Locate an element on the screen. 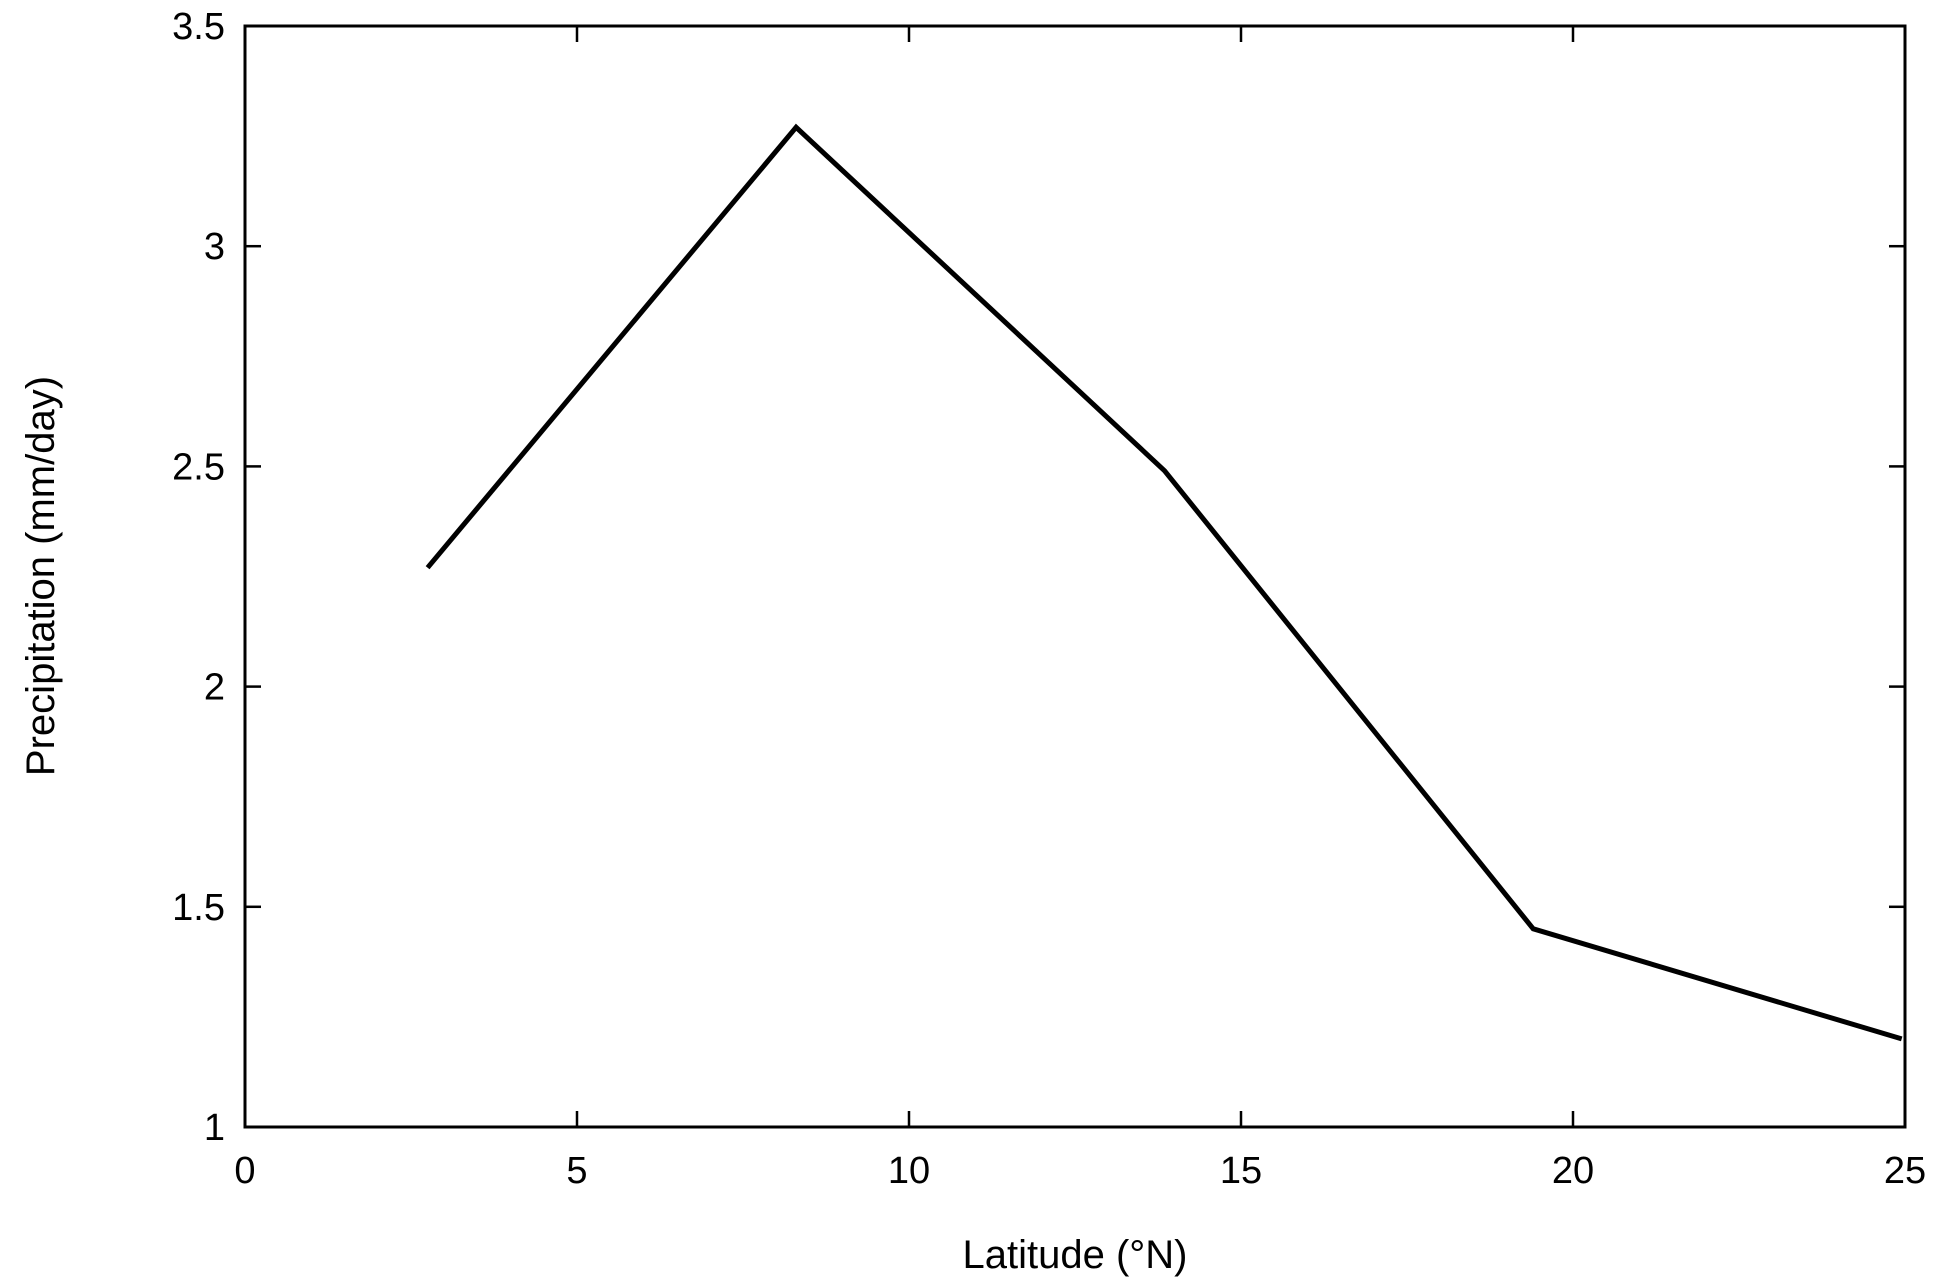 Image resolution: width=1960 pixels, height=1281 pixels. x-tick-label: 25 is located at coordinates (1905, 1171).